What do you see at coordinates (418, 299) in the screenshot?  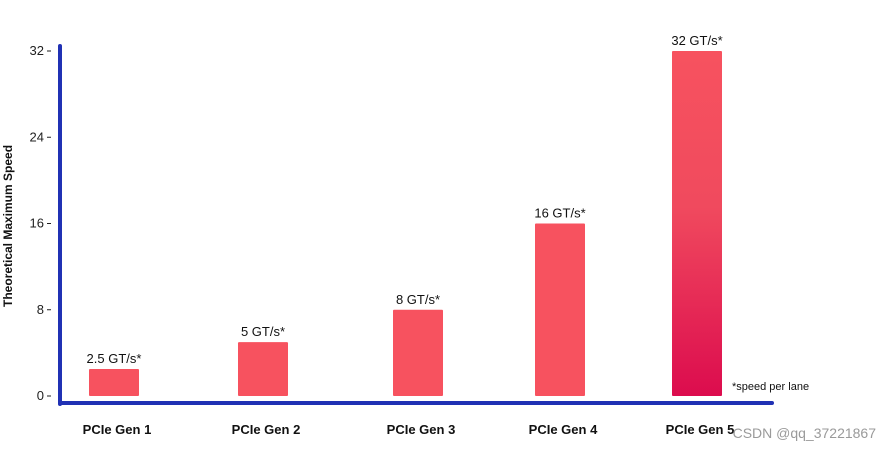 I see `bar-value-label: 8 GT/s*` at bounding box center [418, 299].